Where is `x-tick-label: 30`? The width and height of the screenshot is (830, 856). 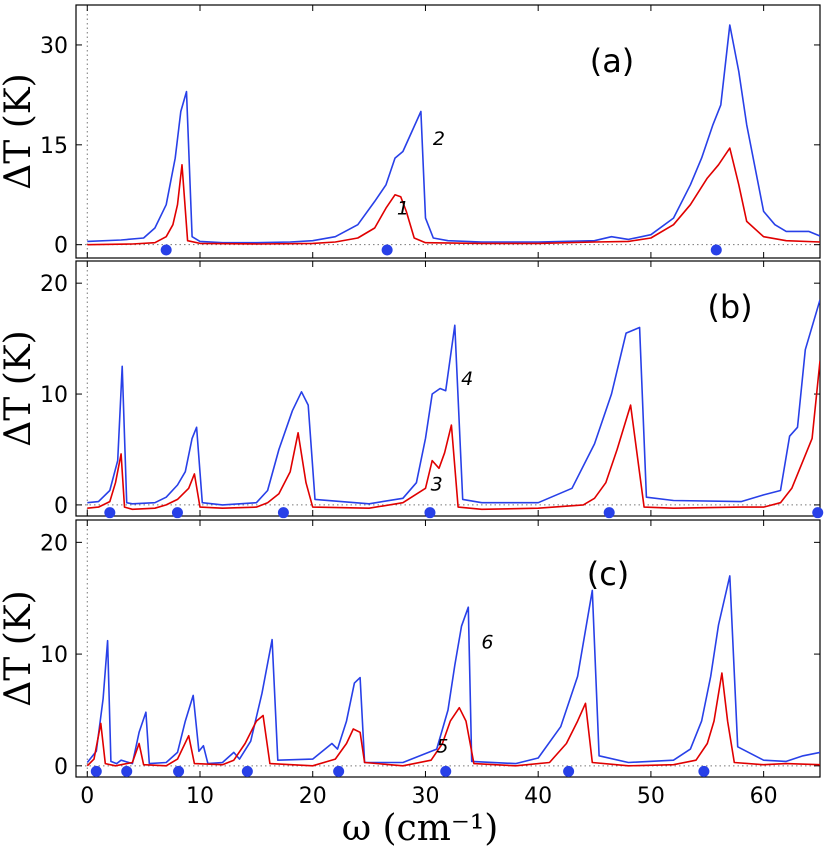
x-tick-label: 30 is located at coordinates (425, 796).